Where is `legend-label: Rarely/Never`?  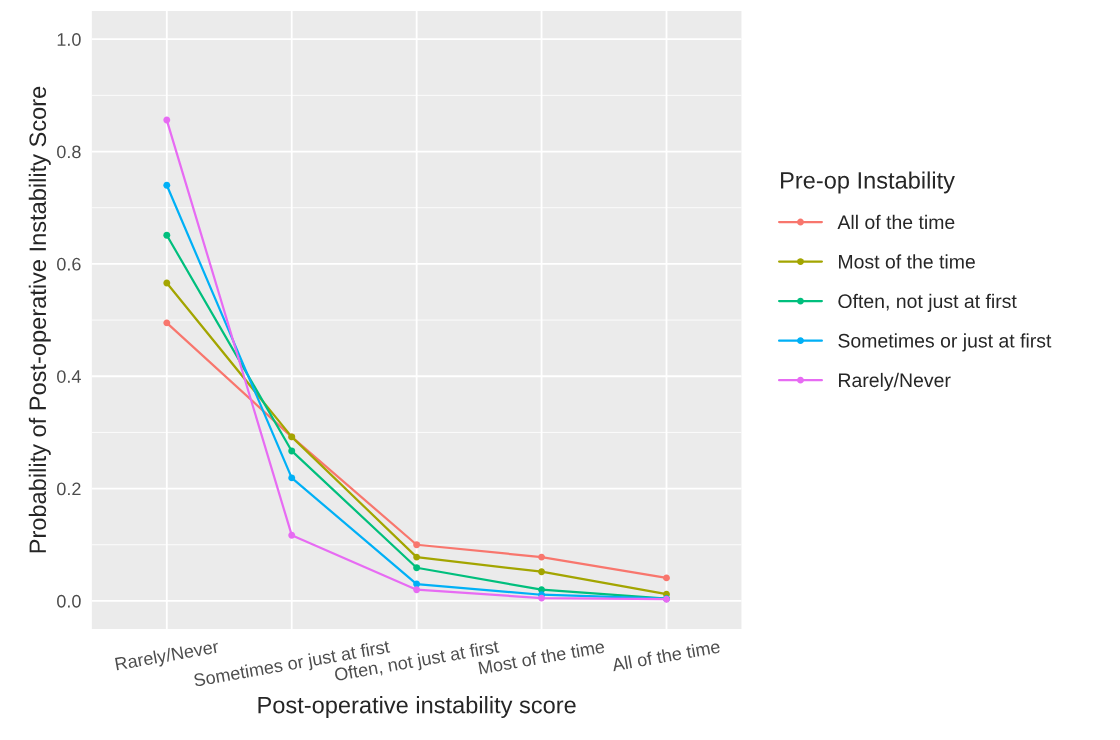 legend-label: Rarely/Never is located at coordinates (895, 381).